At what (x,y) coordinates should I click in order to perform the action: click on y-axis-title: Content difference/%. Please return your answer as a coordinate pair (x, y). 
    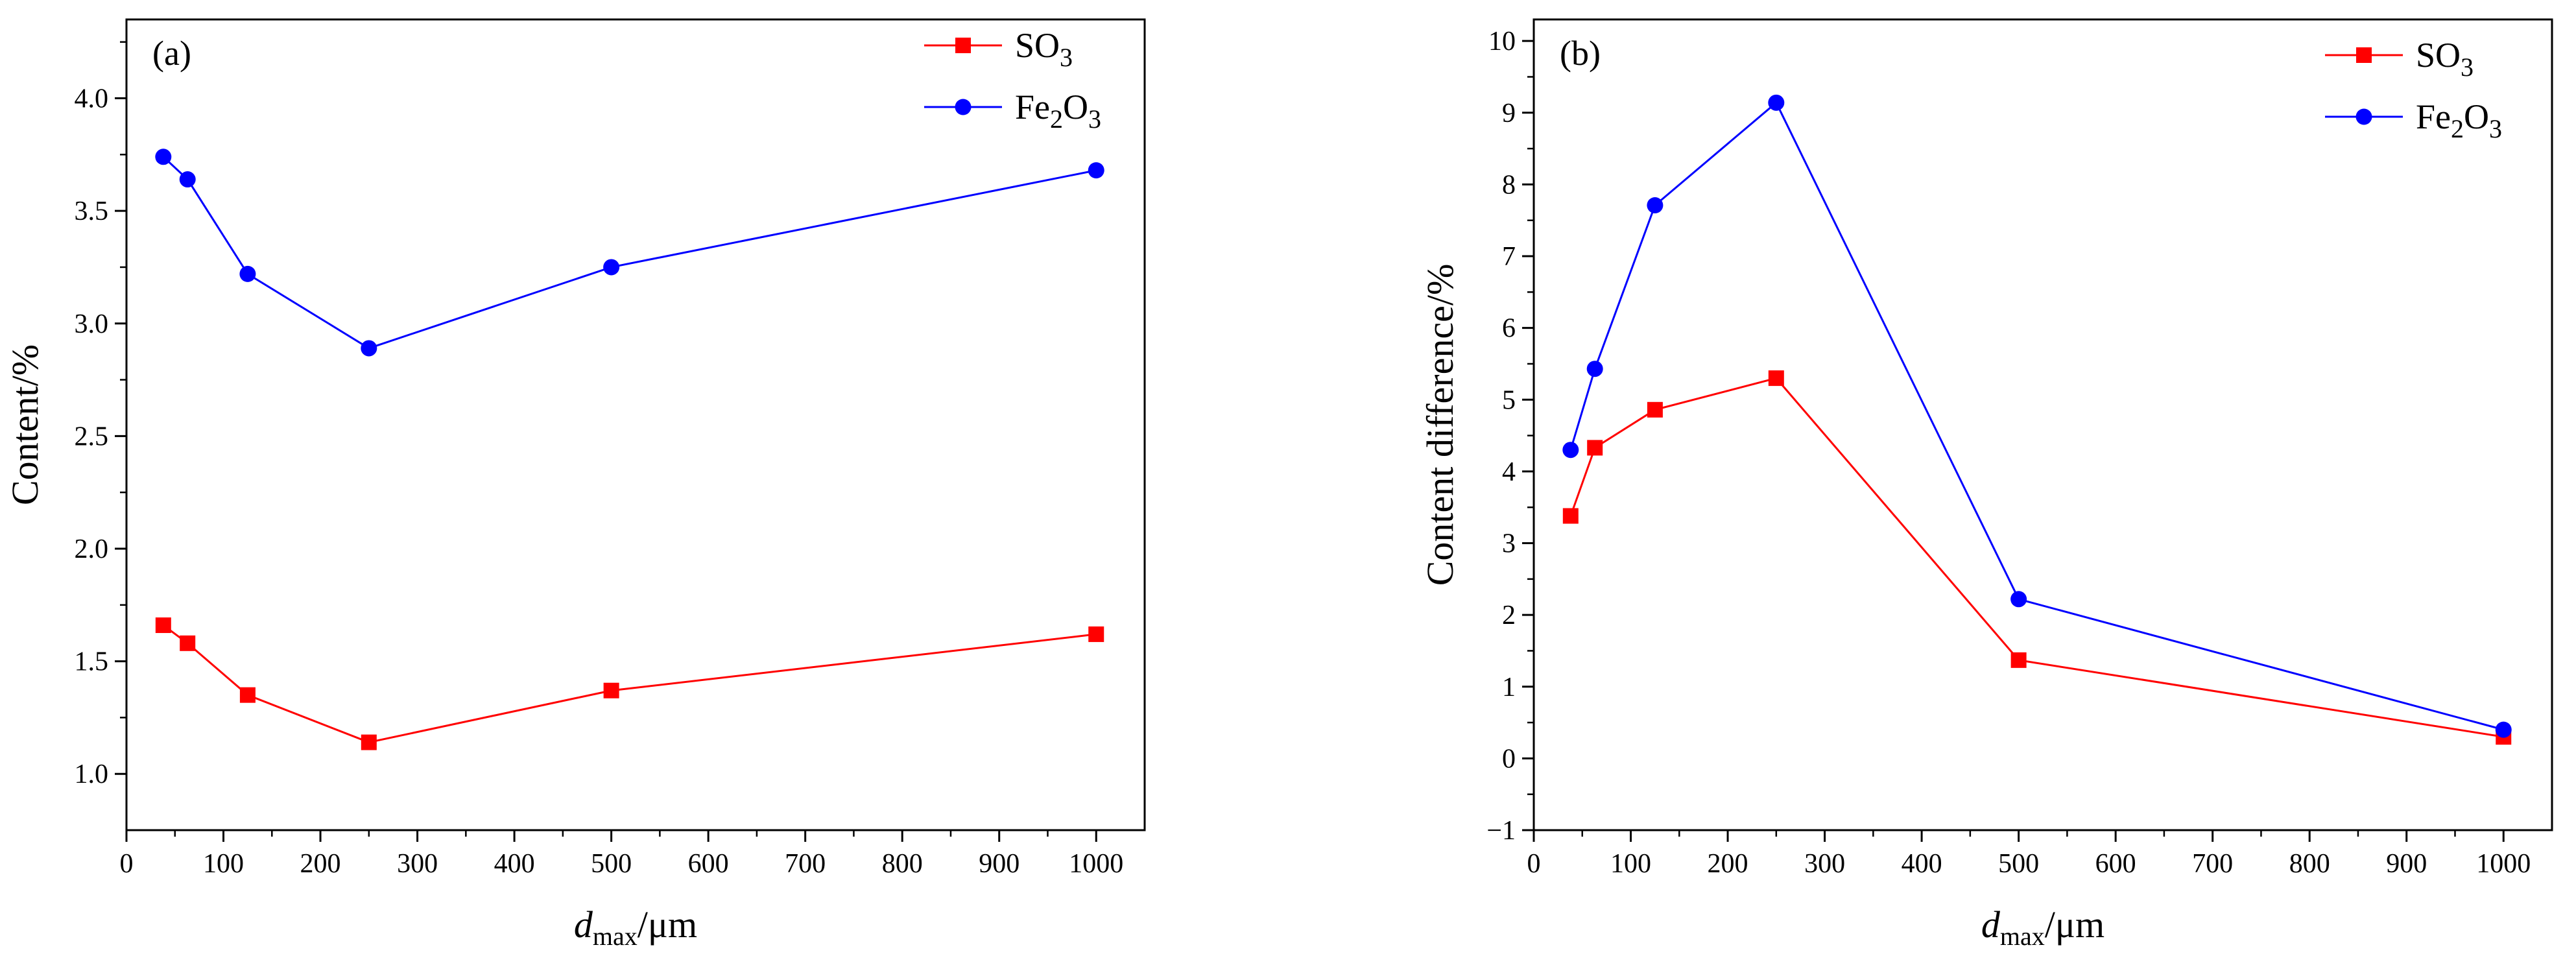
    Looking at the image, I should click on (1440, 425).